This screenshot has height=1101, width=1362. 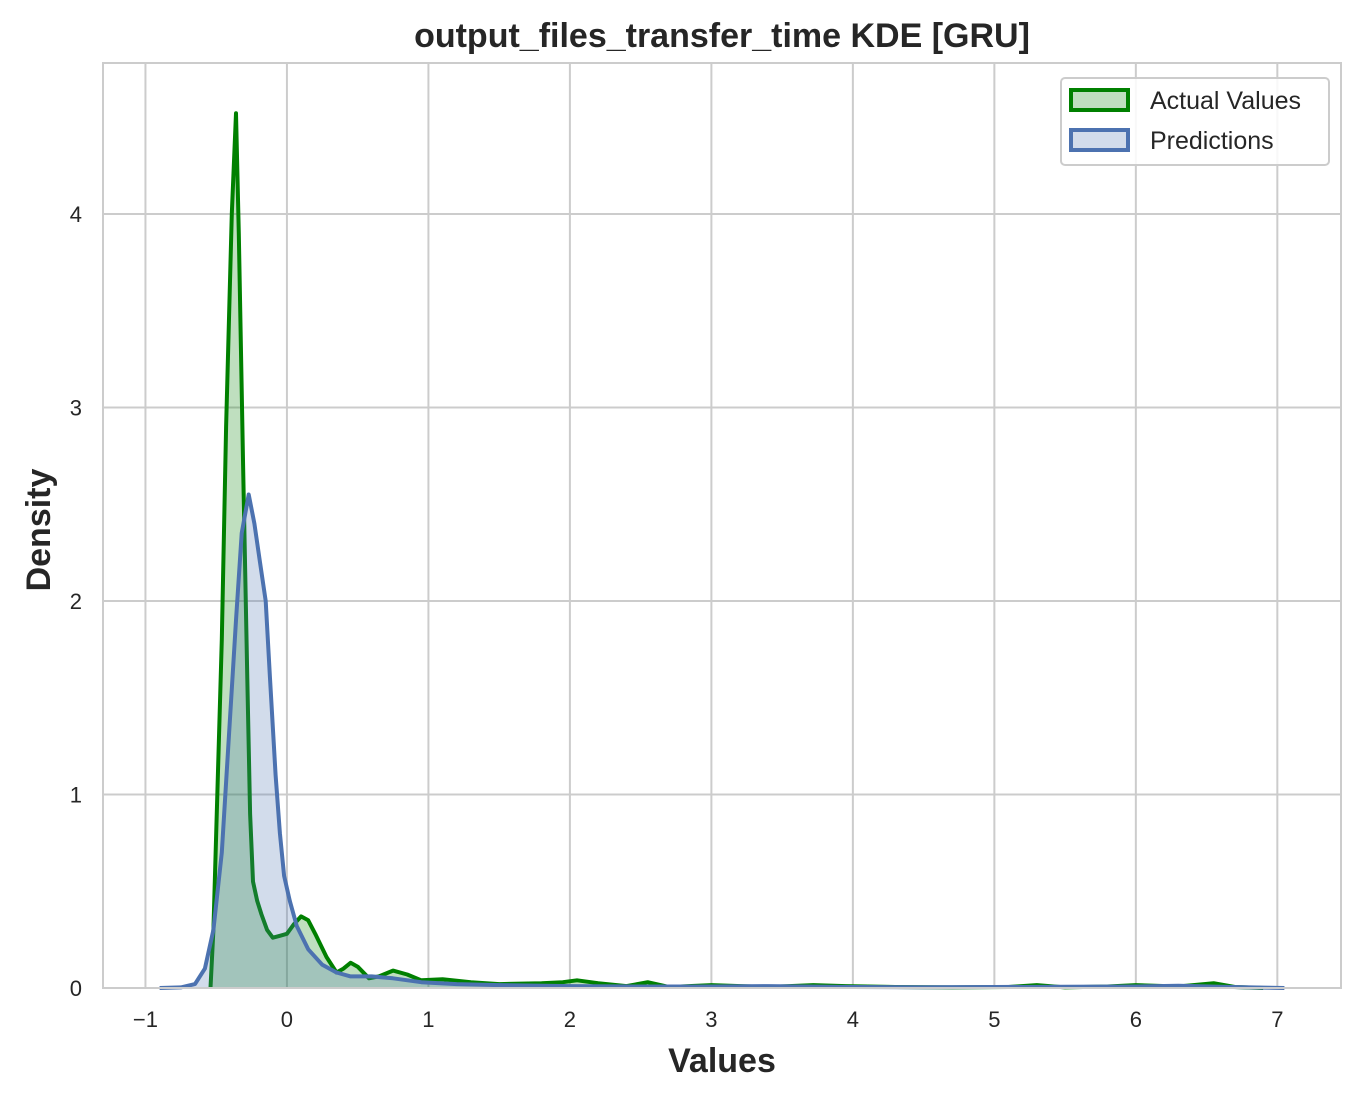 I want to click on y-tick-labels: 0 1 2 3 4, so click(x=76, y=601).